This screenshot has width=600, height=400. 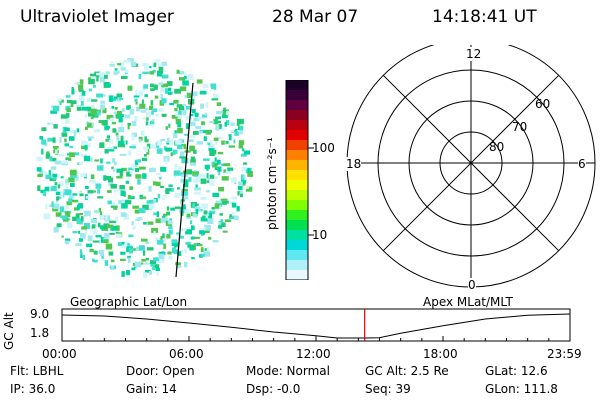 I want to click on polar-diagonal, so click(x=471, y=163).